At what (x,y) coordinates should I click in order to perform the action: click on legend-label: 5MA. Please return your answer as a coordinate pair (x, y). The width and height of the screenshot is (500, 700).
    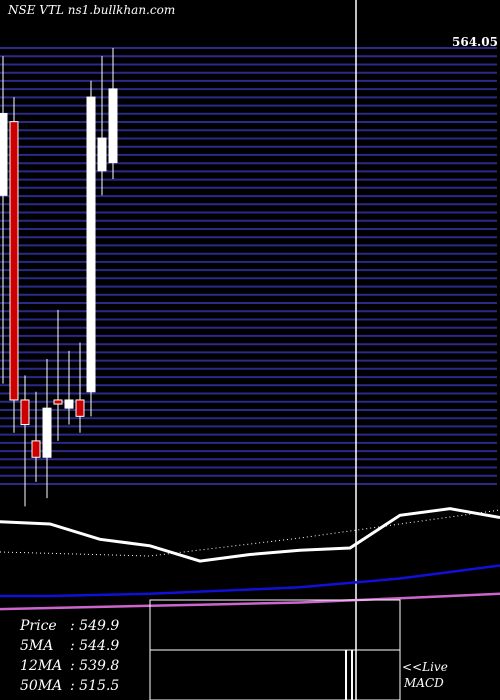
    Looking at the image, I should click on (36, 646).